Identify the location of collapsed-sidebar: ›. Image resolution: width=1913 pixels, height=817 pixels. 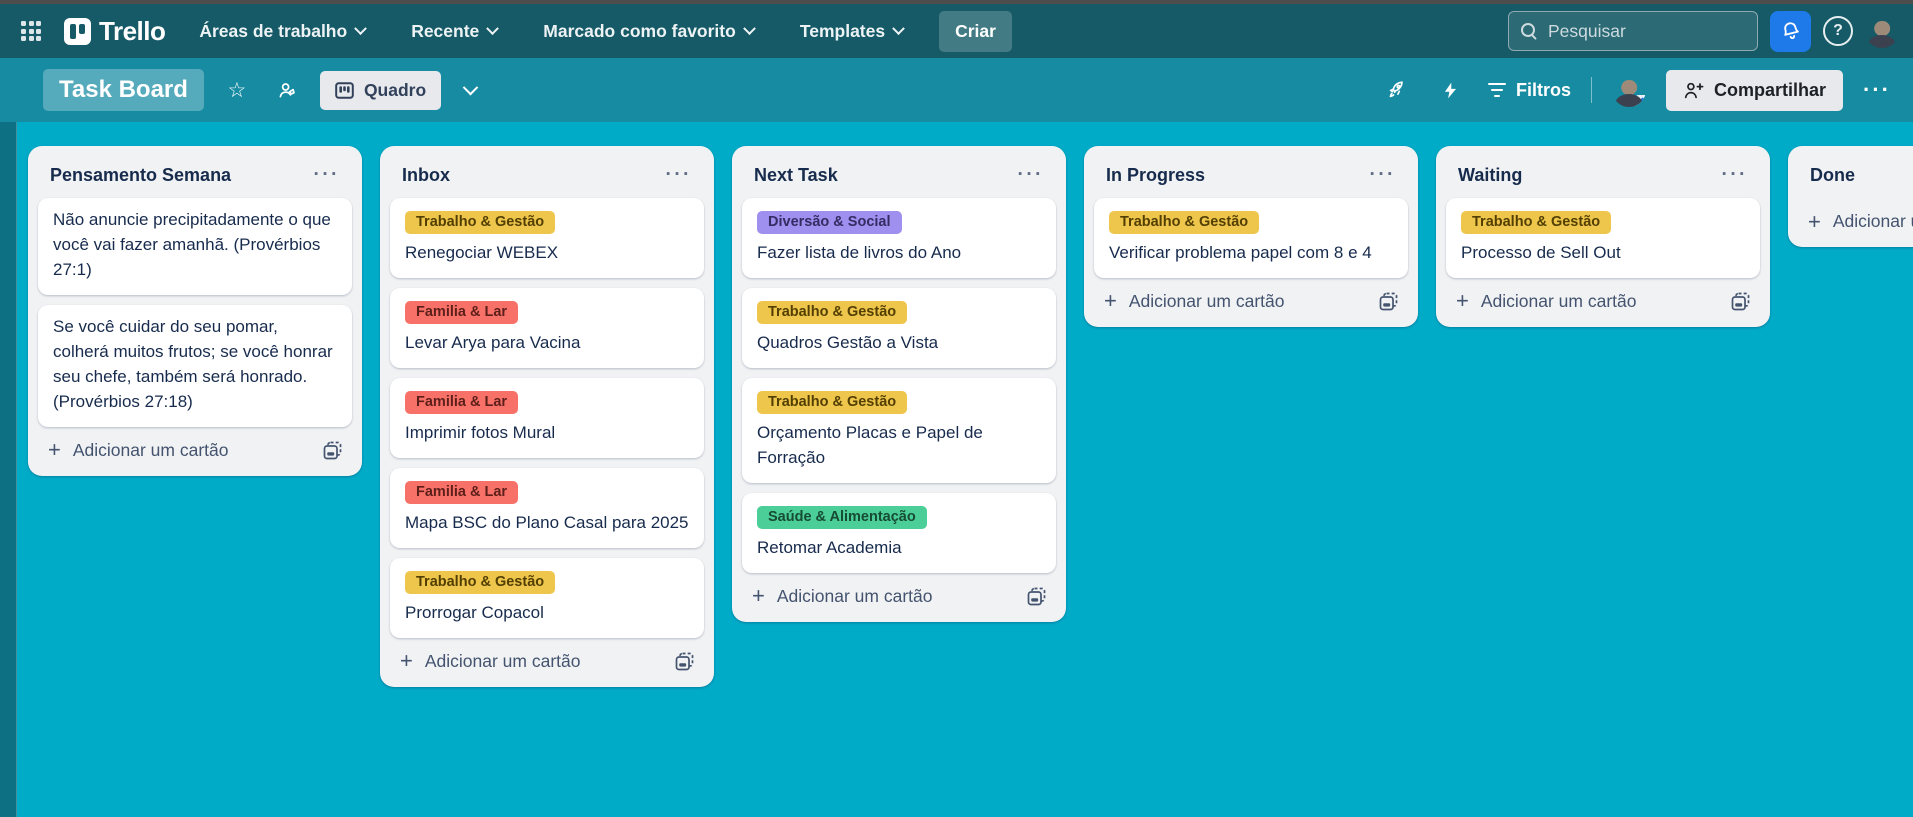
(8, 469).